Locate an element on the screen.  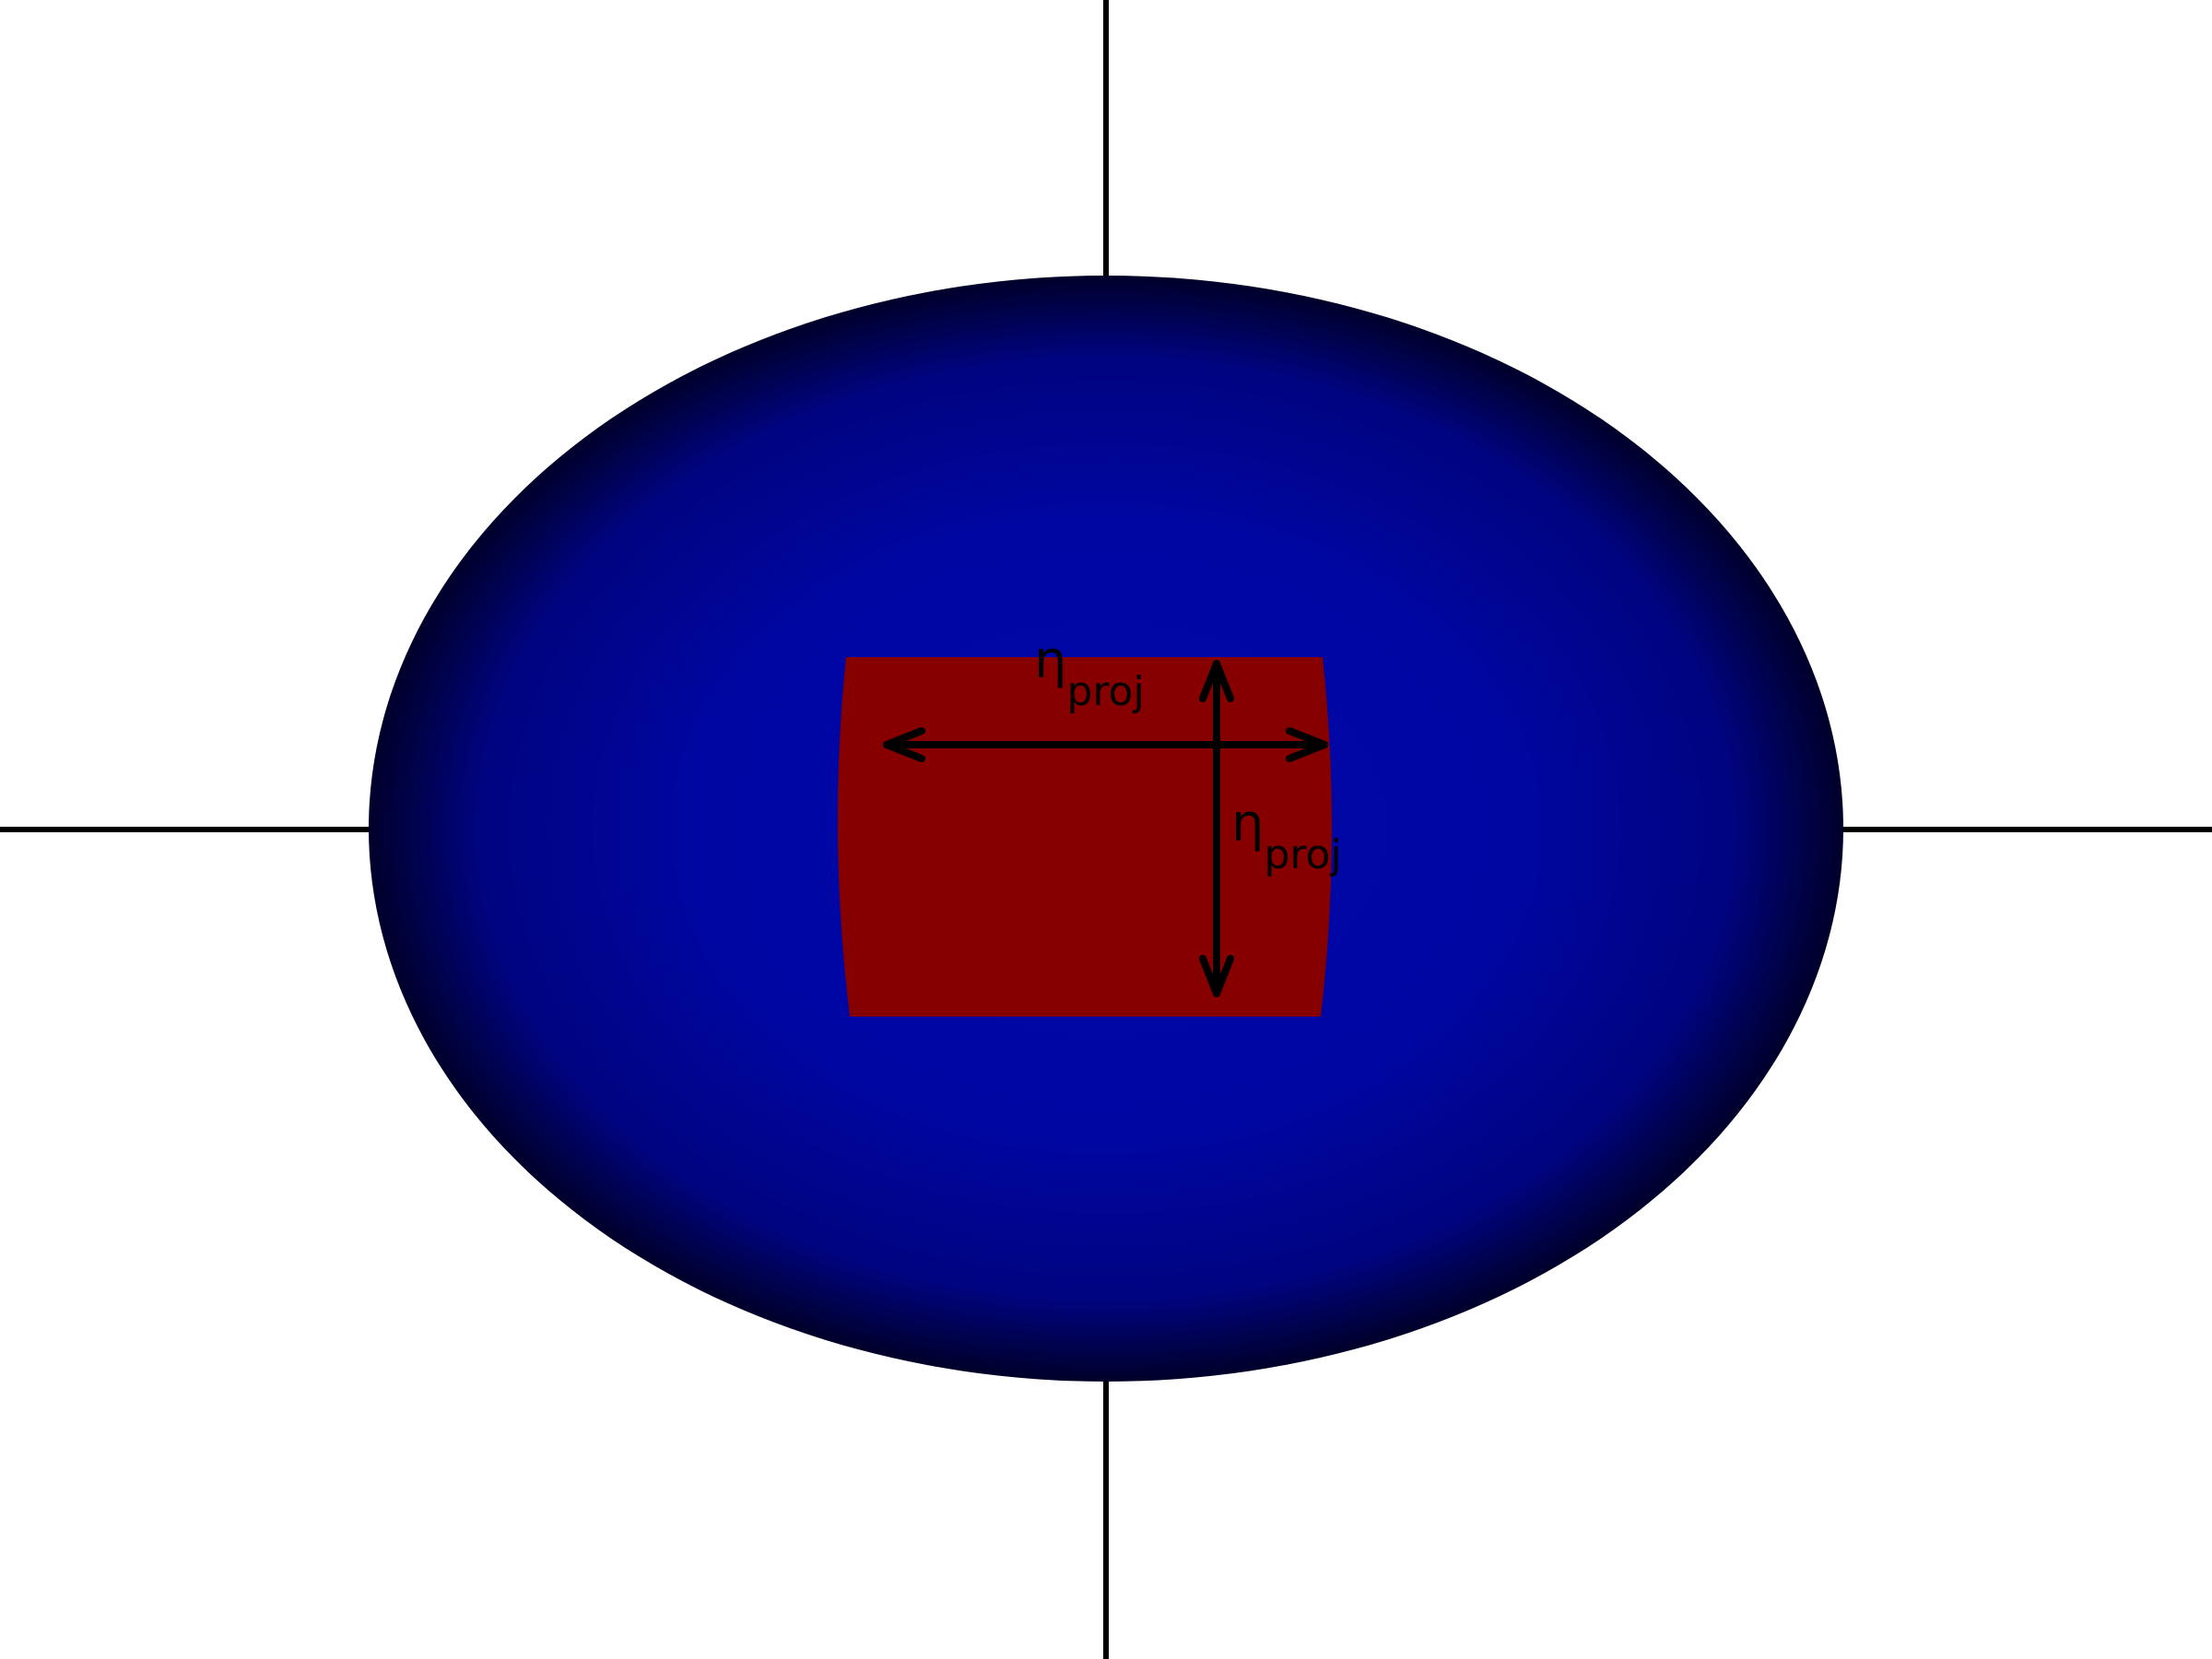
vertical-arrow-label: ηproj is located at coordinates (1286, 836).